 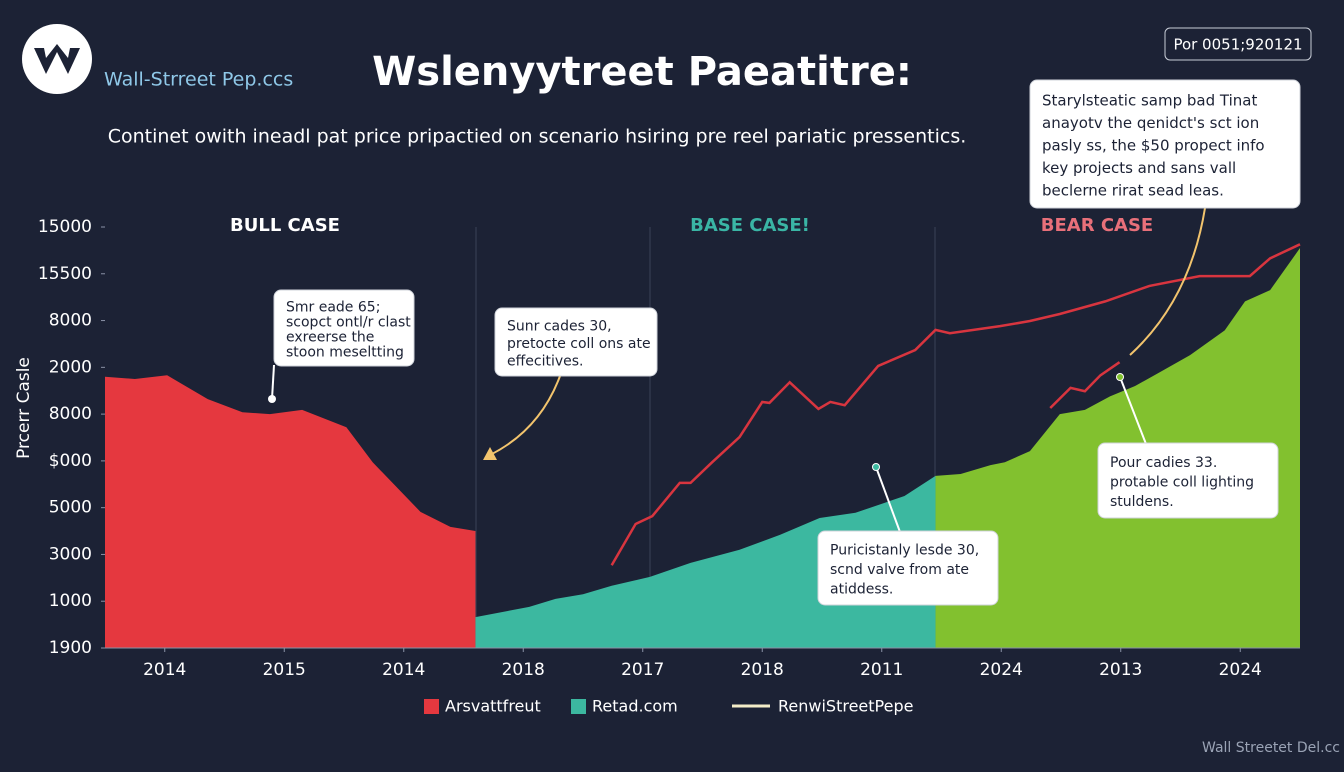 I want to click on callout-text: protable coll lighting, so click(x=1182, y=483).